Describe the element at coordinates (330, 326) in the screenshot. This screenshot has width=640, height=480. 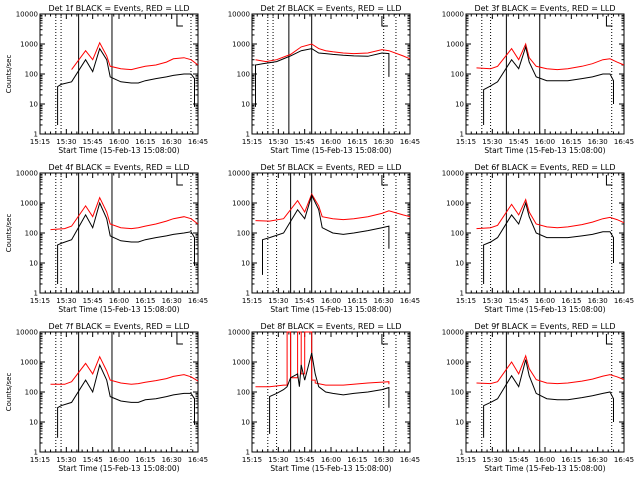
I see `panel-title: Det 8f BLACK = Events, RED = LLD` at that location.